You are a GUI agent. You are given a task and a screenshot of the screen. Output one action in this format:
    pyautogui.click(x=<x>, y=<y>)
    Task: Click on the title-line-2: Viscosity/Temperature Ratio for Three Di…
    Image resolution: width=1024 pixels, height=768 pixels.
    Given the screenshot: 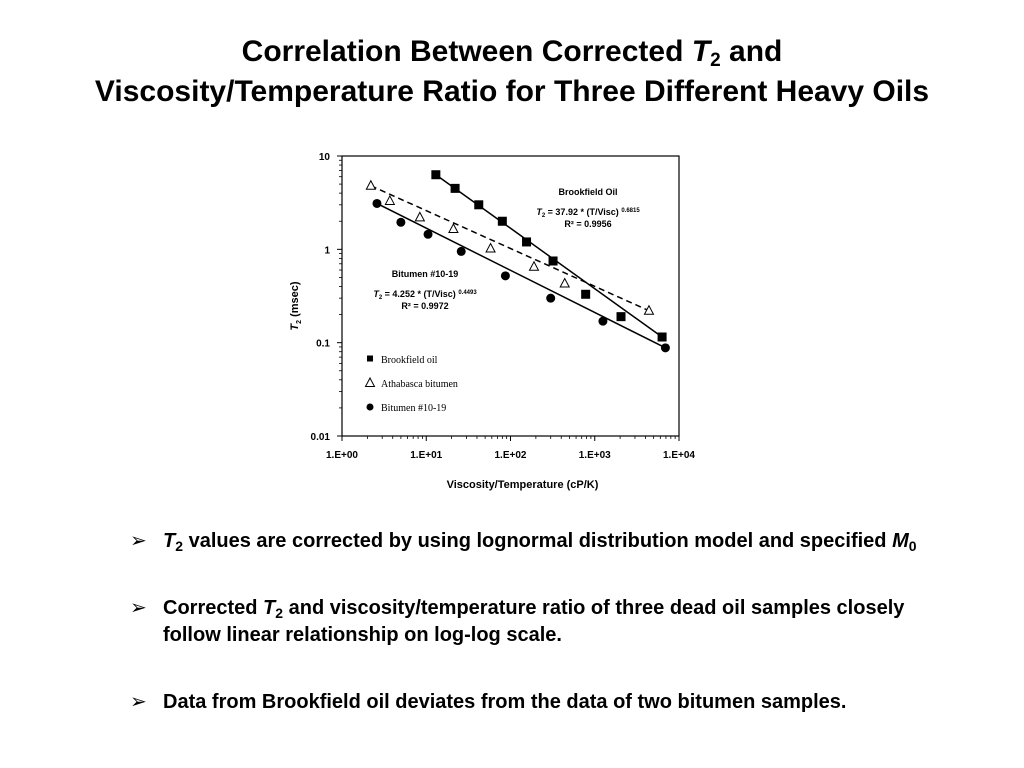 What is the action you would take?
    pyautogui.click(x=512, y=91)
    